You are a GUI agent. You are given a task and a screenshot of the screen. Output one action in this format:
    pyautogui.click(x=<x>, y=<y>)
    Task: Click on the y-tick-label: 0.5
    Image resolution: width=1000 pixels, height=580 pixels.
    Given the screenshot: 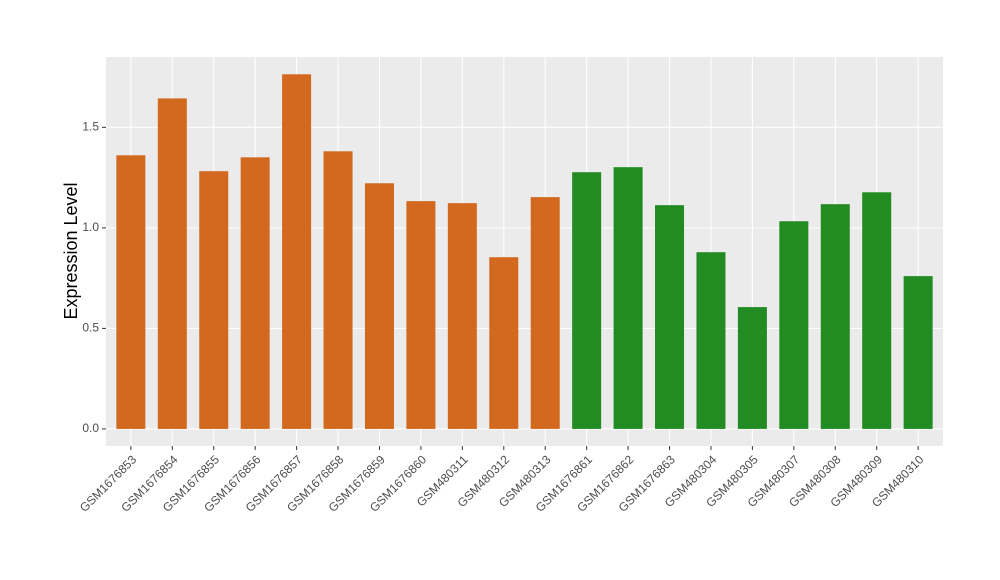 What is the action you would take?
    pyautogui.click(x=90, y=328)
    